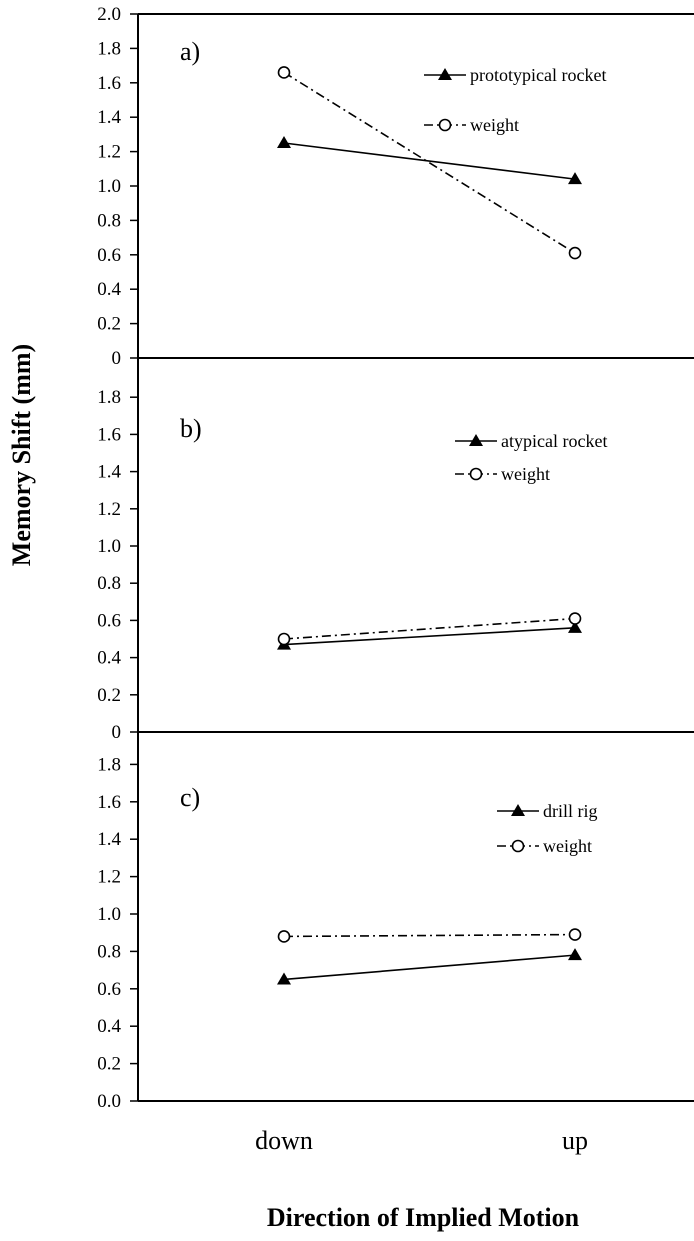  Describe the element at coordinates (21, 455) in the screenshot. I see `y-axis-label: Memory Shift (mm)` at that location.